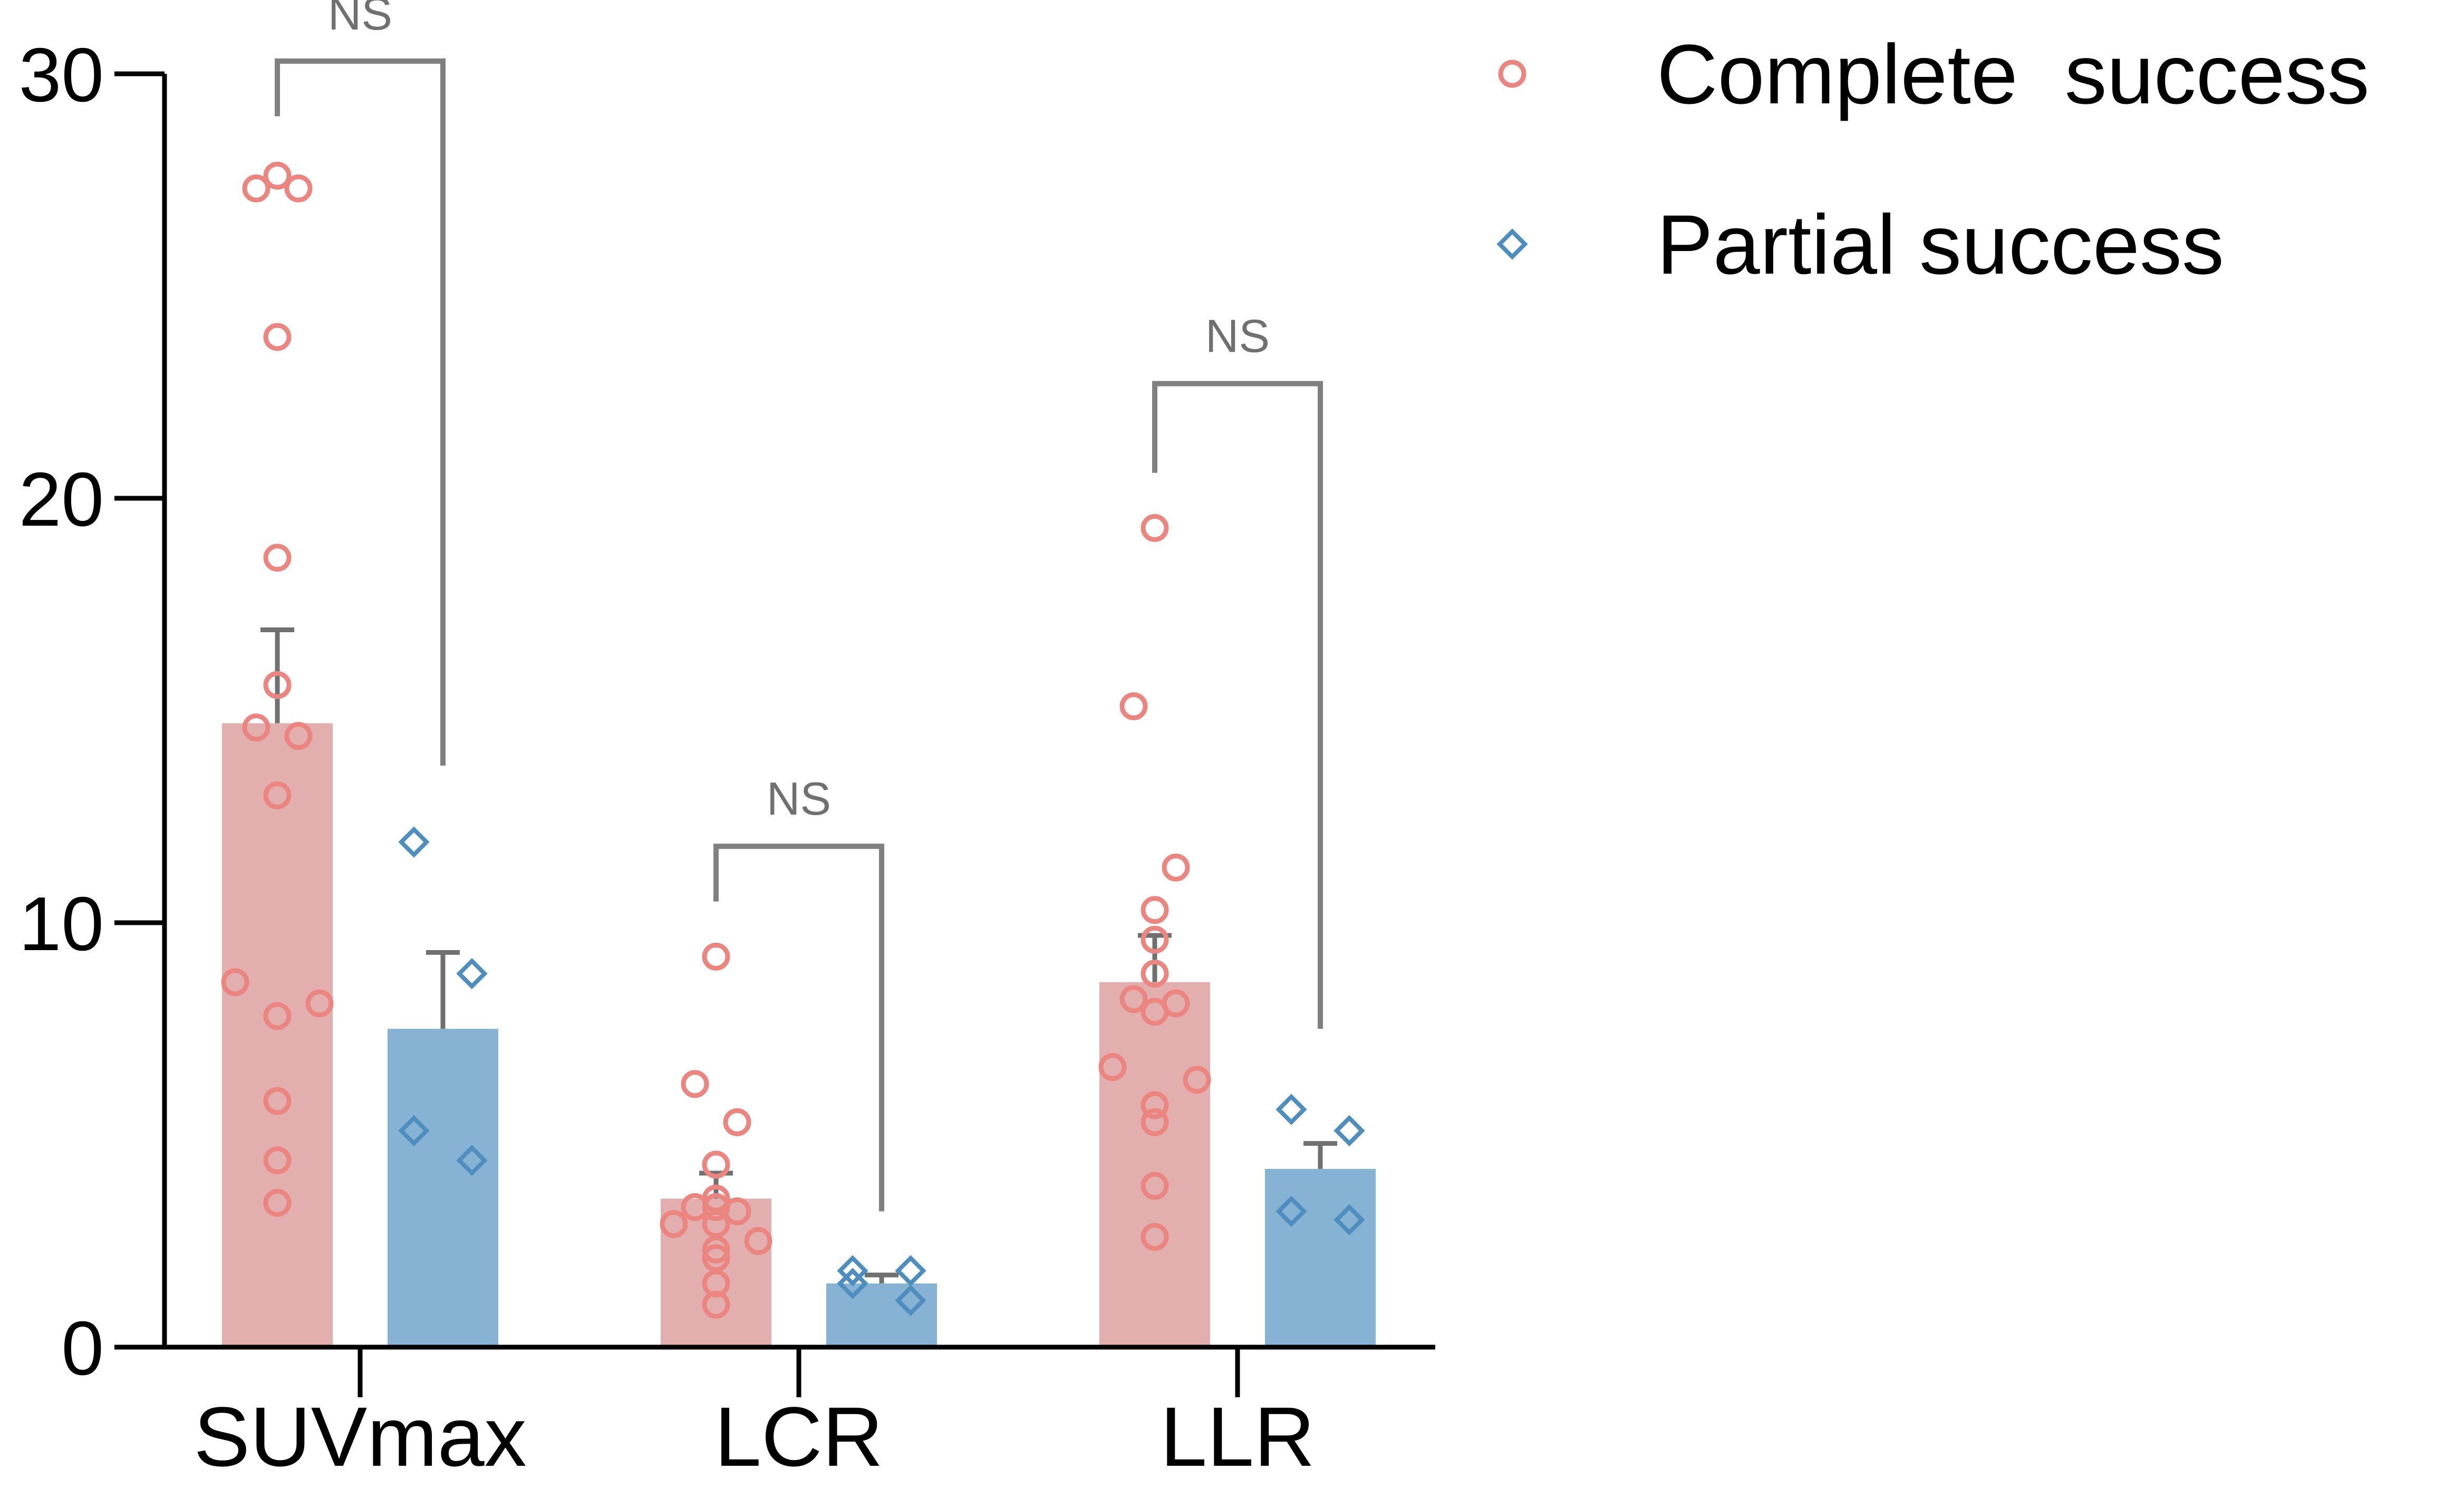 This screenshot has width=2464, height=1499. Describe the element at coordinates (360, 20) in the screenshot. I see `significance-label-suvmax: NS` at that location.